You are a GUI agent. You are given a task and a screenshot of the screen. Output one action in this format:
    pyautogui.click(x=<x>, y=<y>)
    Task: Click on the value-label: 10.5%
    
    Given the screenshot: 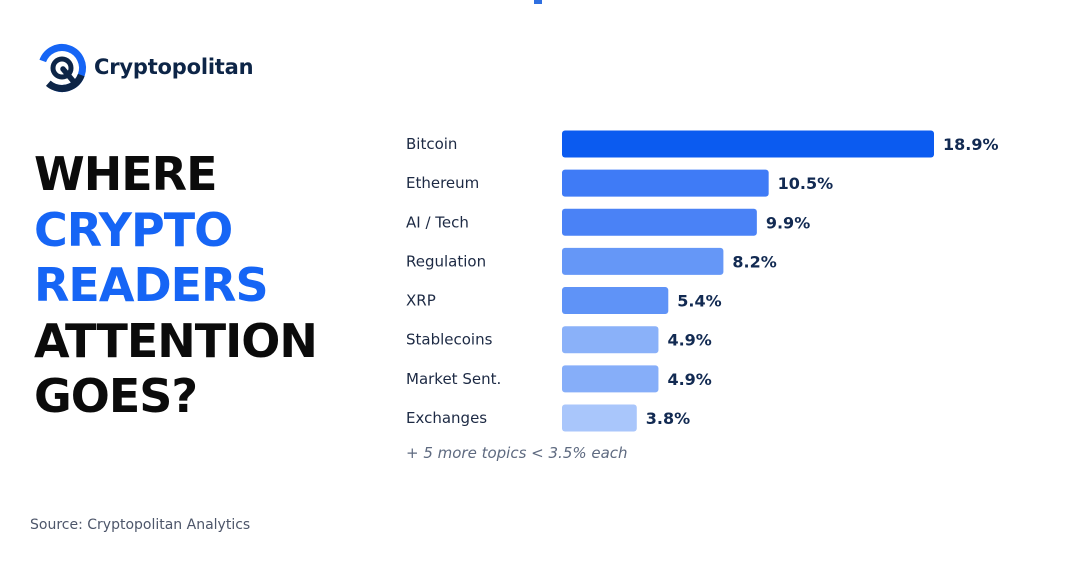 What is the action you would take?
    pyautogui.click(x=806, y=183)
    